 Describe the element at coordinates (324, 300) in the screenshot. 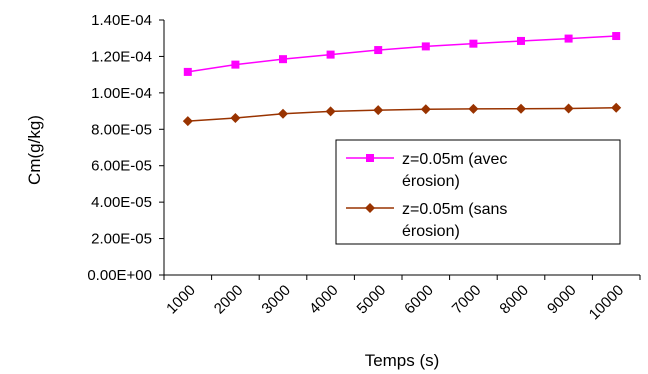

I see `x-tick-label: 4000` at that location.